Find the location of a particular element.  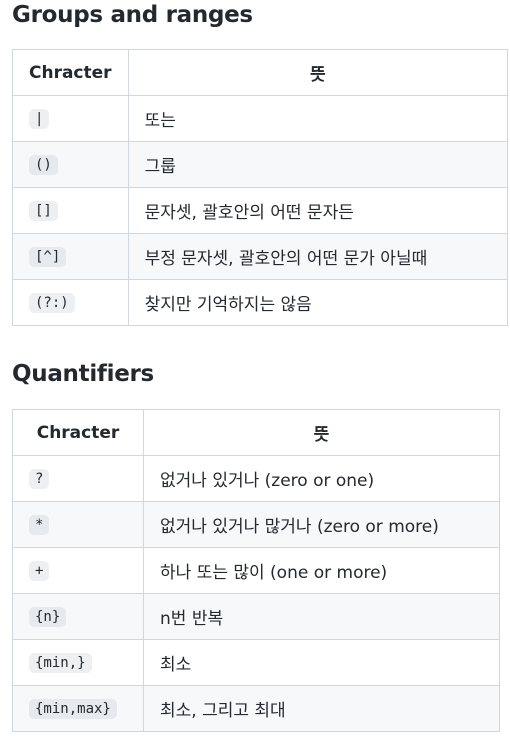

table-row: [^] 부정 문자셋, 괄호안의 어떤 문가 아닐때 is located at coordinates (260, 256).